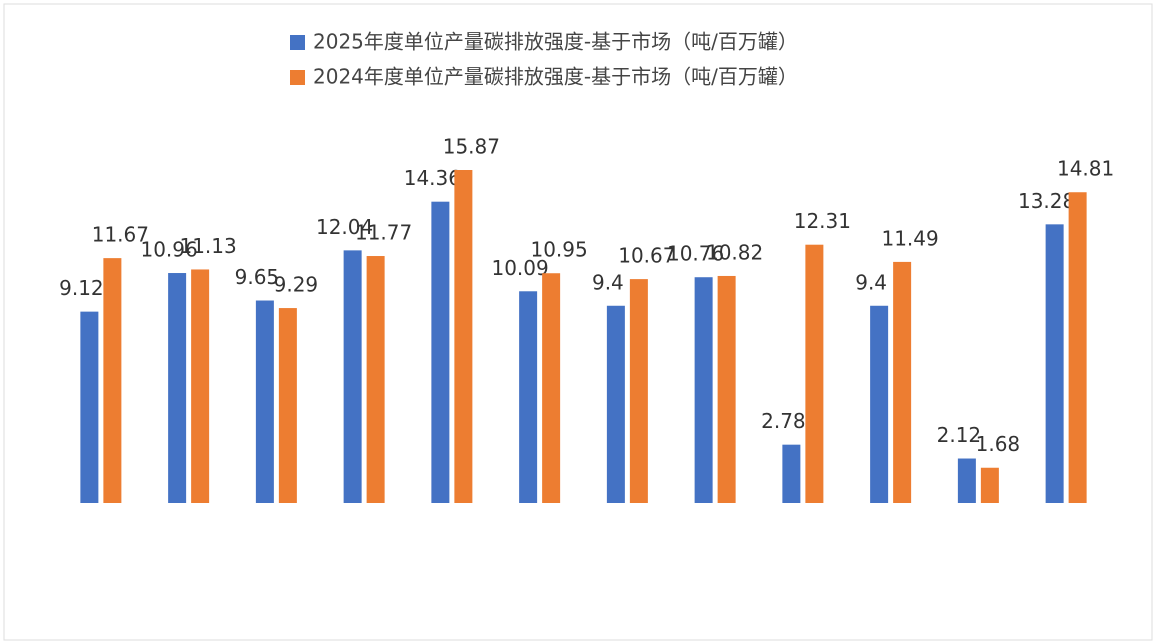  Describe the element at coordinates (555, 42) in the screenshot. I see `legend-label: 2025年度单位产量碳排放强度-基于市场（吨/百万罐）` at that location.